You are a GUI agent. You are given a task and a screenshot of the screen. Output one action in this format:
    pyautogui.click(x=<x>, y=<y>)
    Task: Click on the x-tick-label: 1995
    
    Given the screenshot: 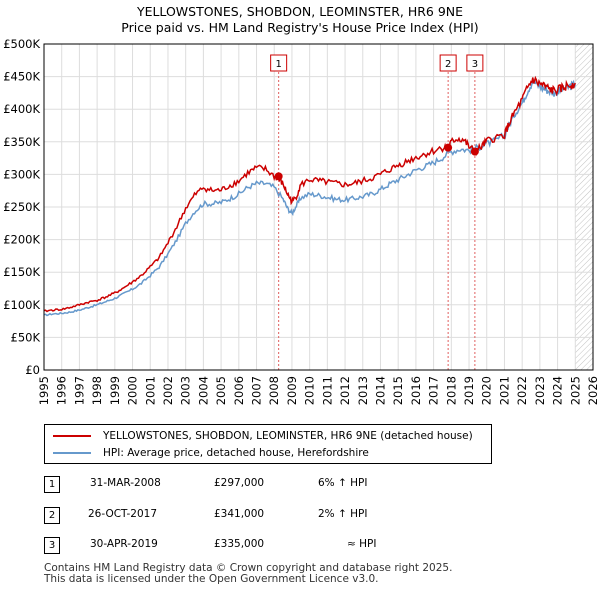 What is the action you would take?
    pyautogui.click(x=44, y=390)
    